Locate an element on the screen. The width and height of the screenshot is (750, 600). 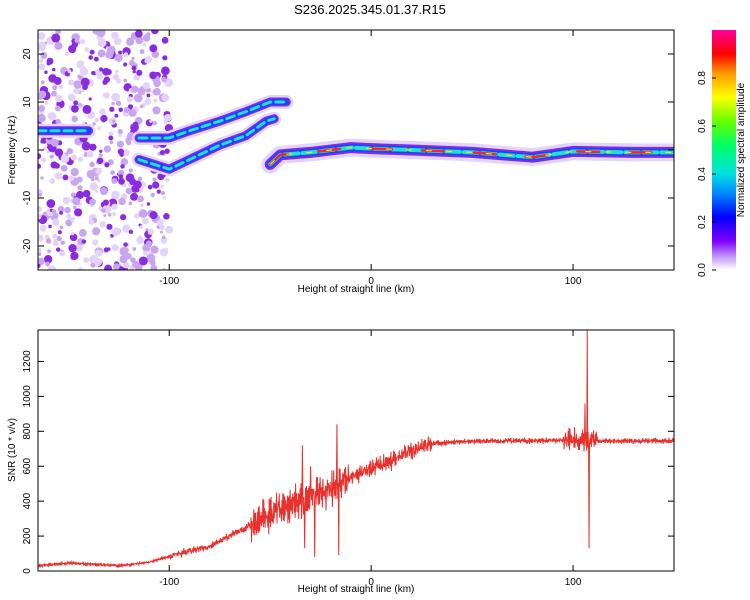
colorbar-tick-label: 0.0 is located at coordinates (702, 270).